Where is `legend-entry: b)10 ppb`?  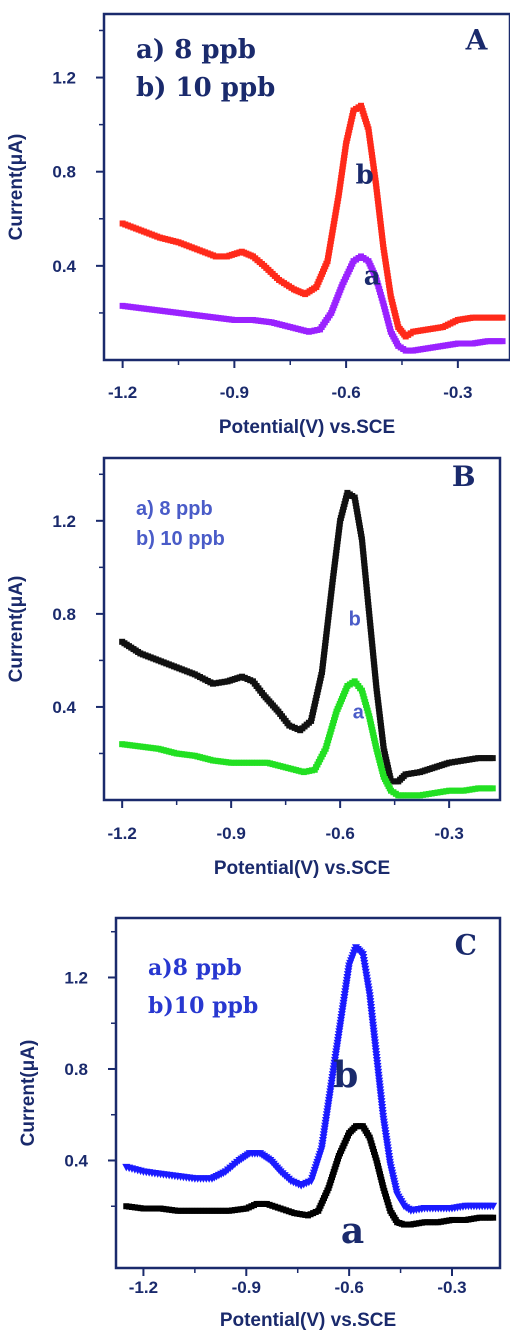 legend-entry: b)10 ppb is located at coordinates (203, 1006).